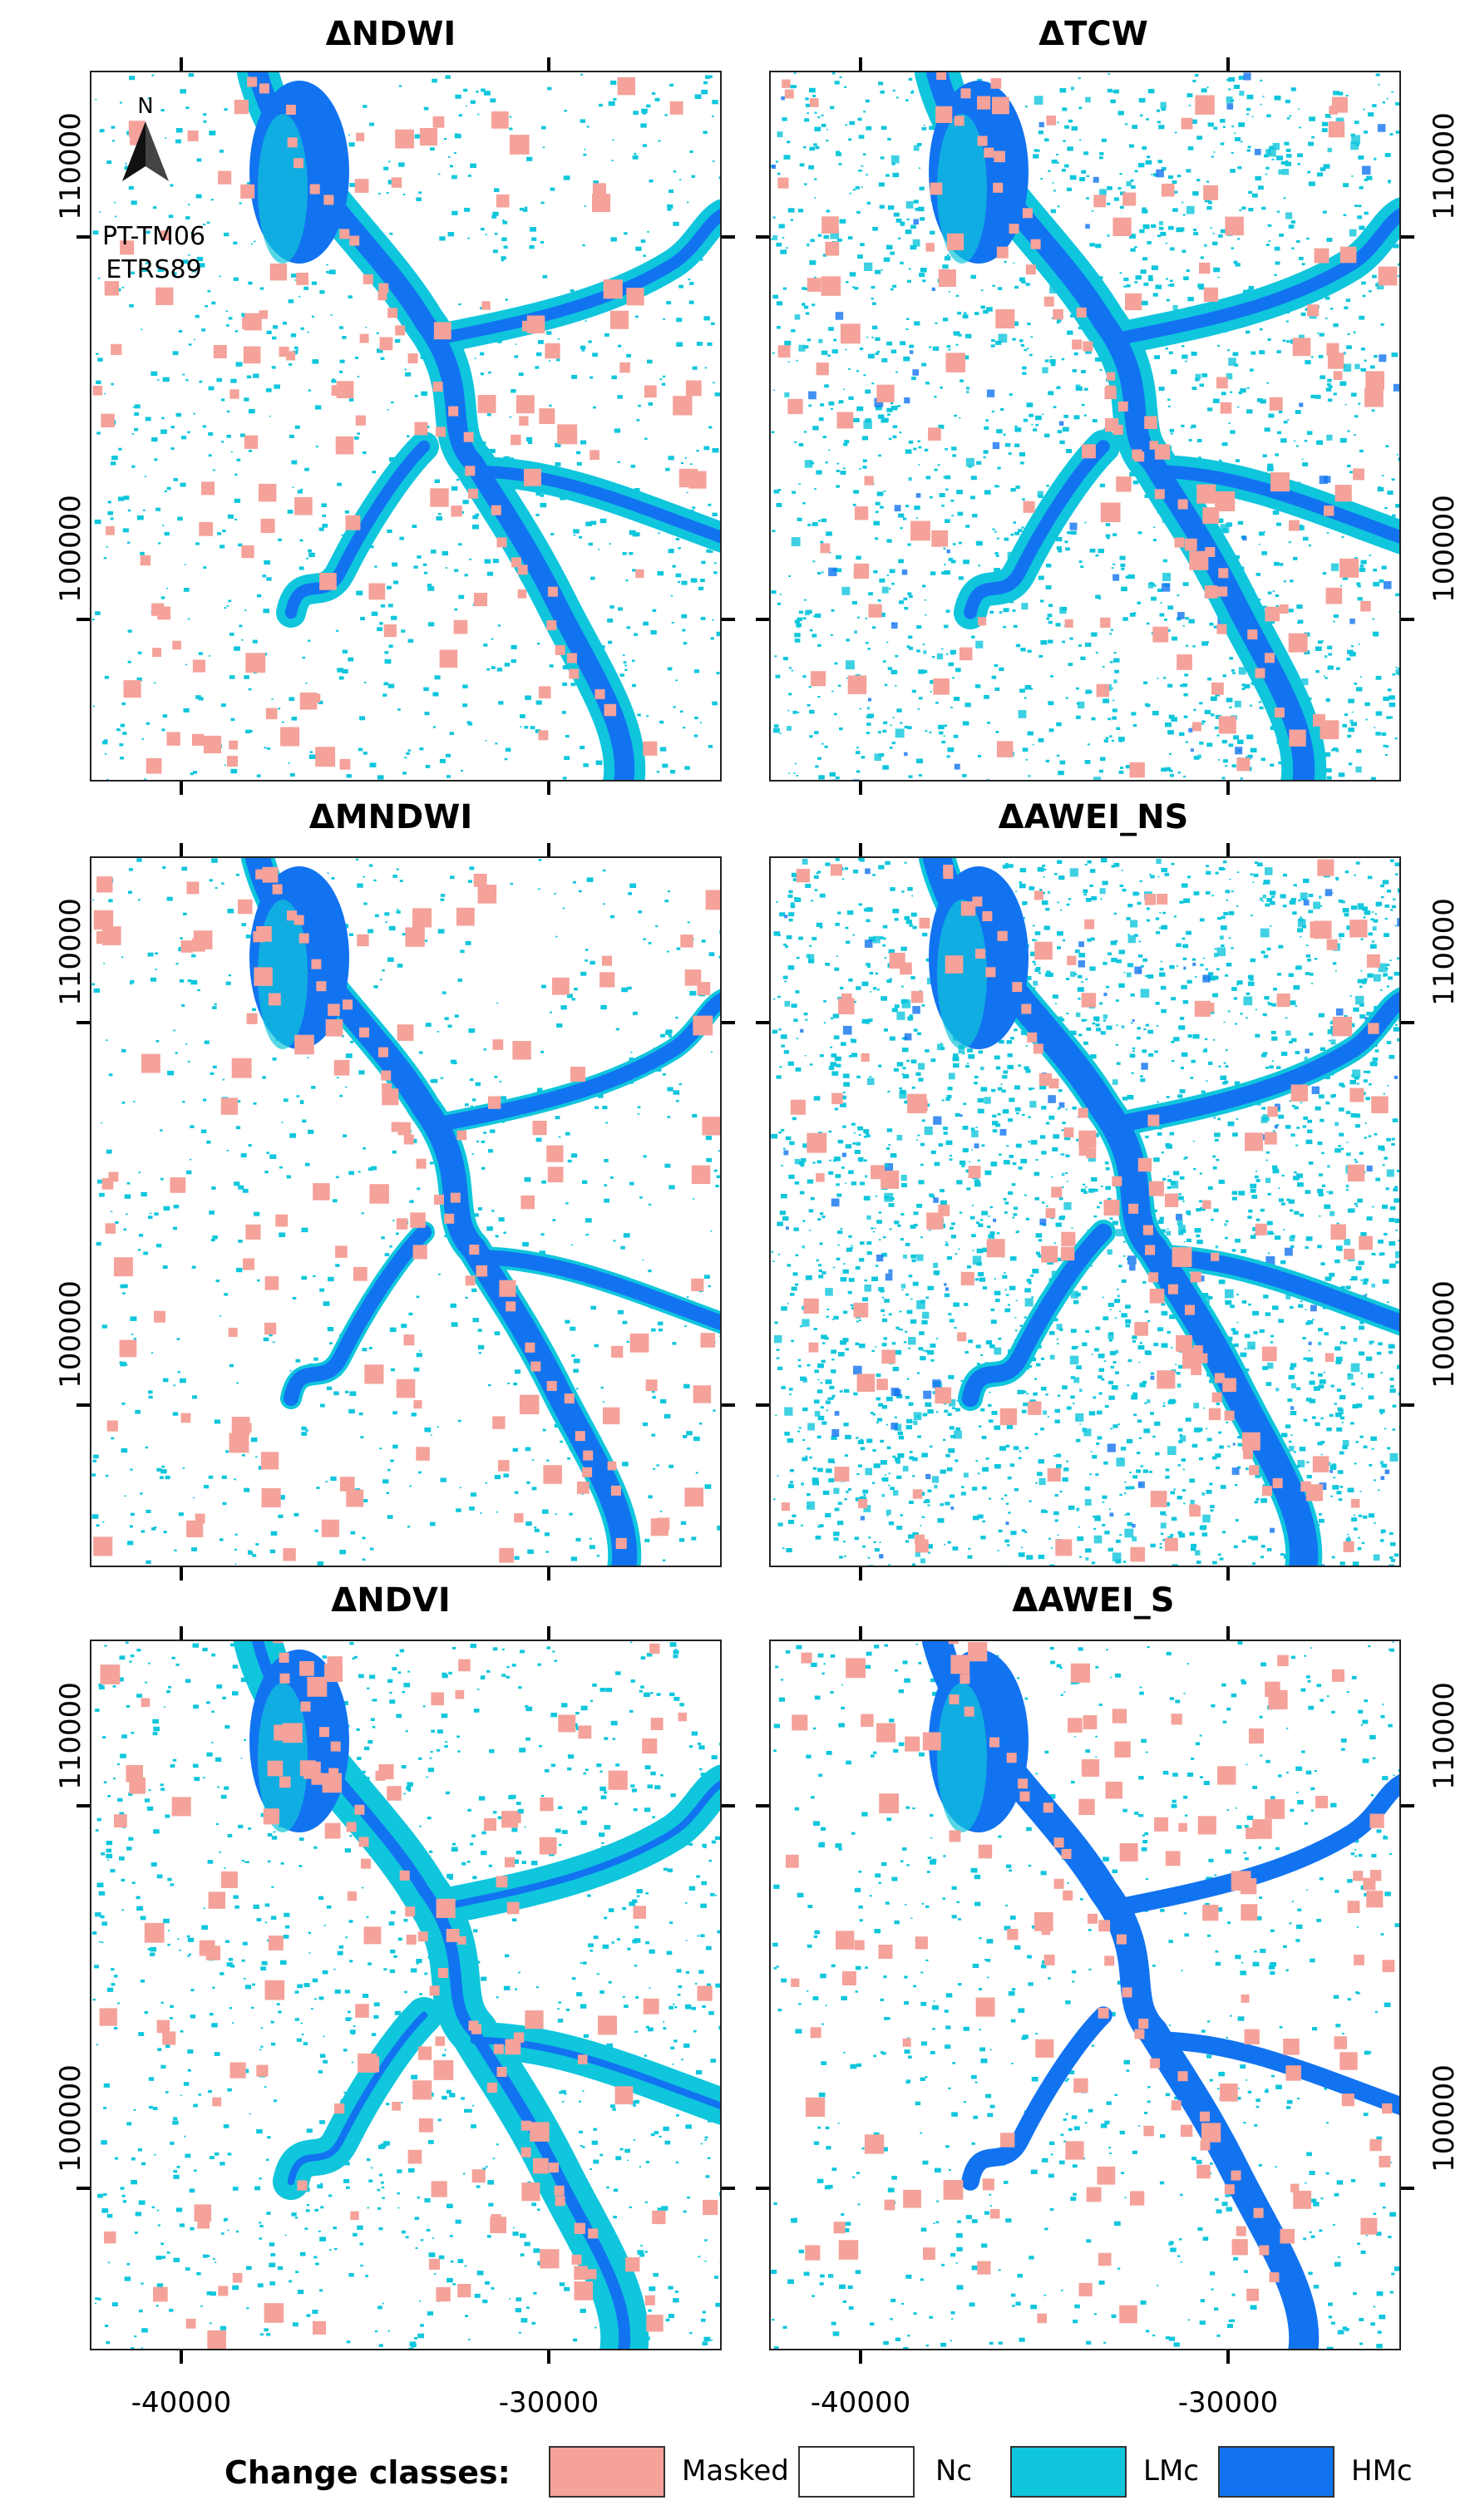  What do you see at coordinates (1085, 1211) in the screenshot?
I see `map-panel-awei-ns` at bounding box center [1085, 1211].